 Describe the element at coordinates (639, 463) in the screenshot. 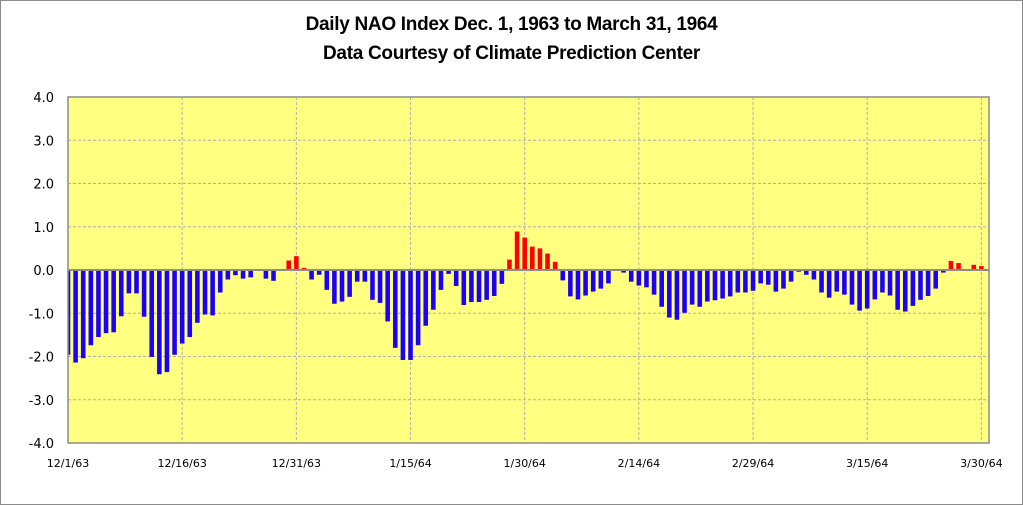

I see `x-tick-label: 2/14/64` at that location.